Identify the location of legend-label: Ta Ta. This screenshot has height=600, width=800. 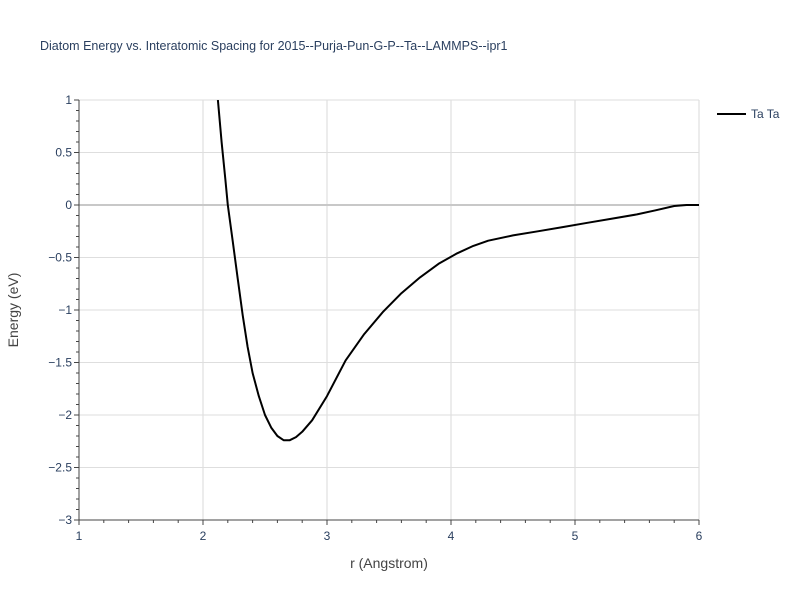
(765, 114).